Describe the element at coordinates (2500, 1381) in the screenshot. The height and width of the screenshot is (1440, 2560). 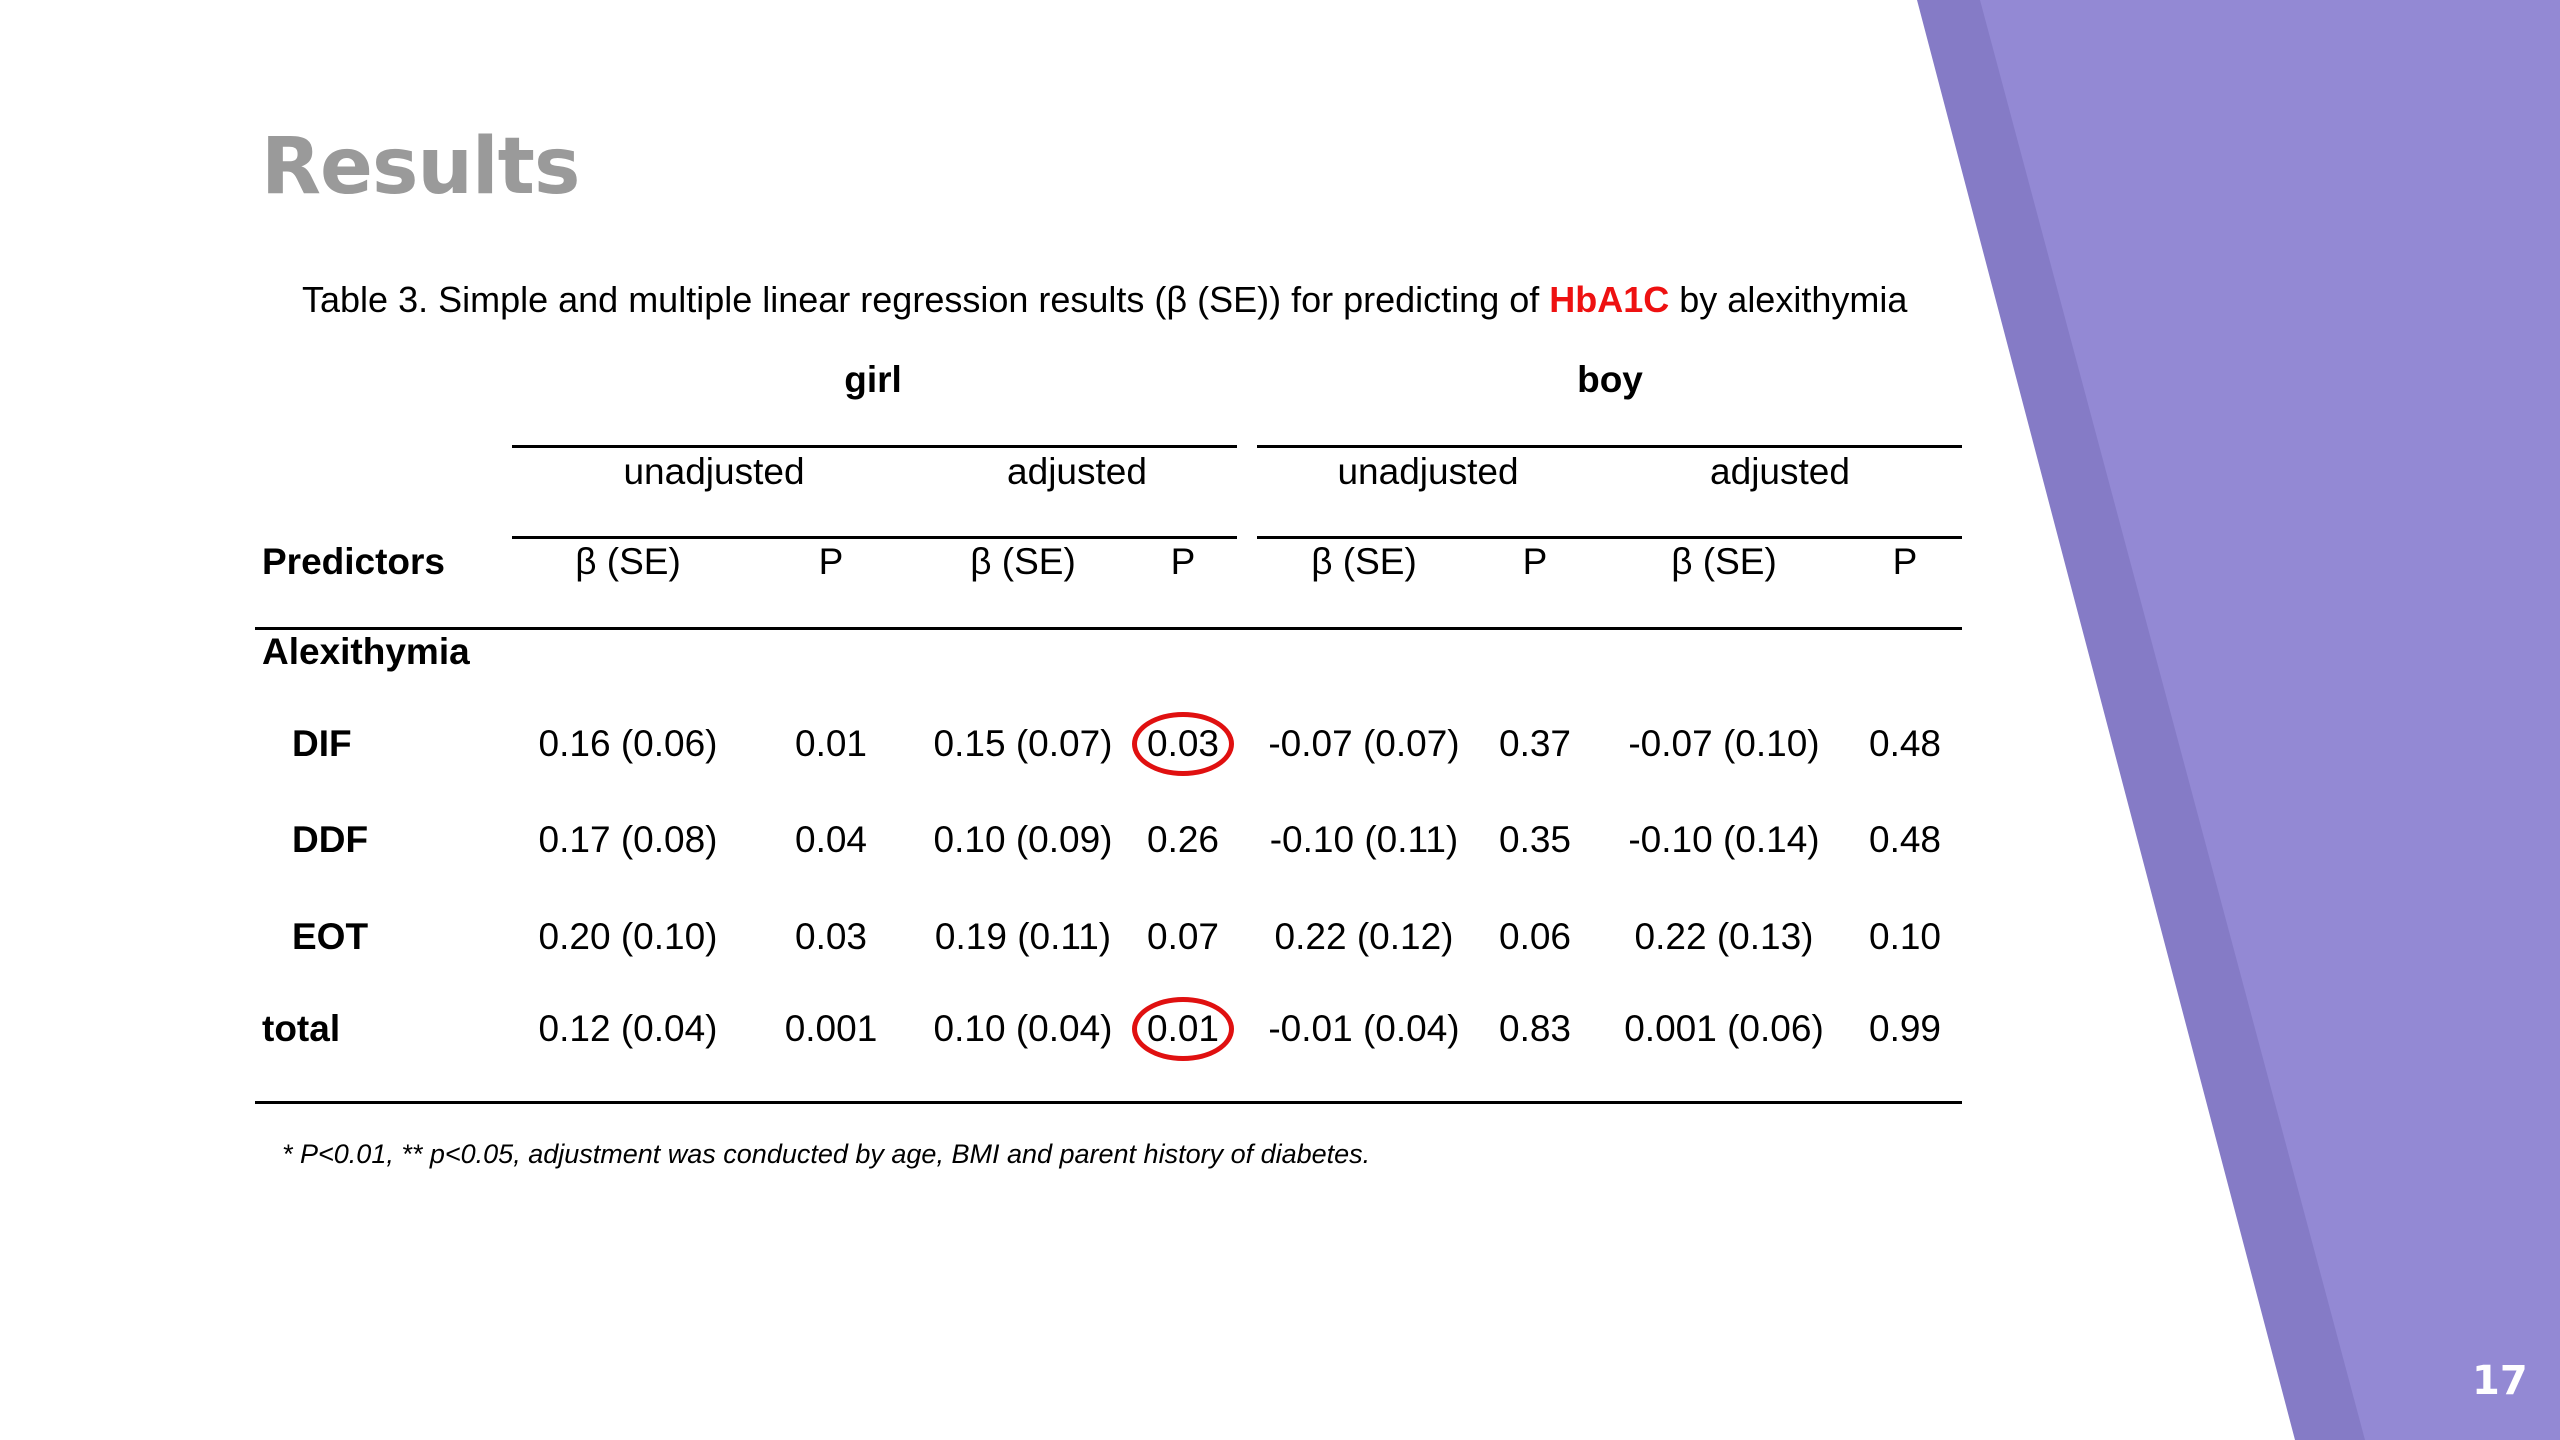
I see `page-number: 17` at that location.